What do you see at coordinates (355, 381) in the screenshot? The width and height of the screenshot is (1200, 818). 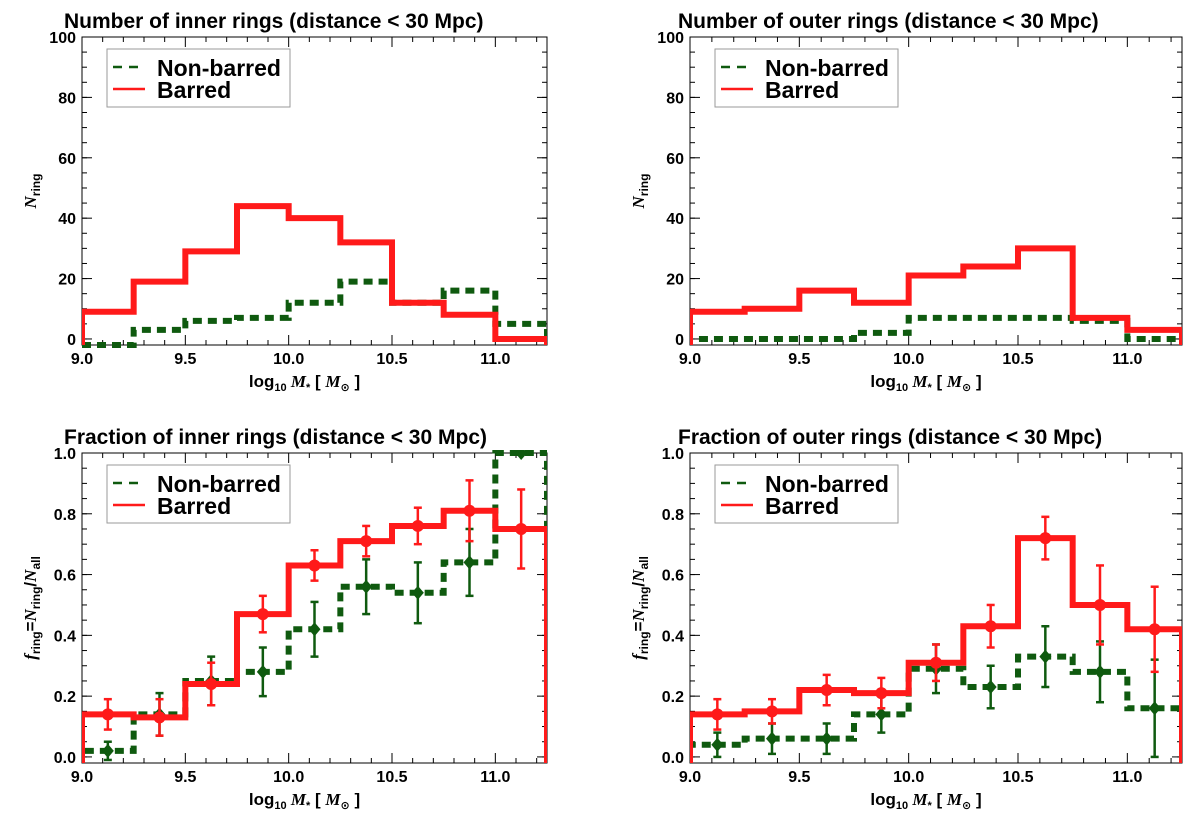 I see `x-label-part: ]` at bounding box center [355, 381].